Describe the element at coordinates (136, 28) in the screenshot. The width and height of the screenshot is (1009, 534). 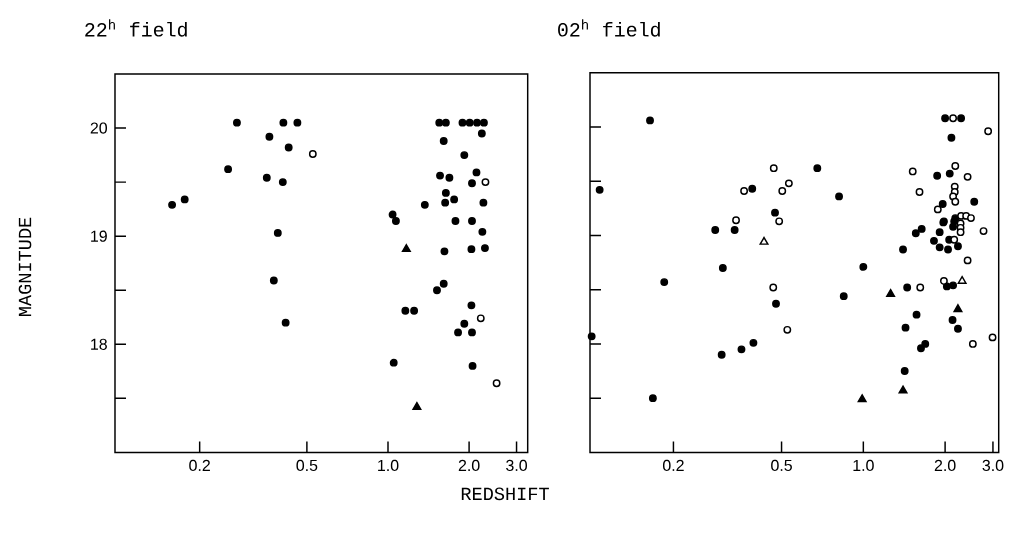
I see `chart-title: 22$^{h}$ field` at that location.